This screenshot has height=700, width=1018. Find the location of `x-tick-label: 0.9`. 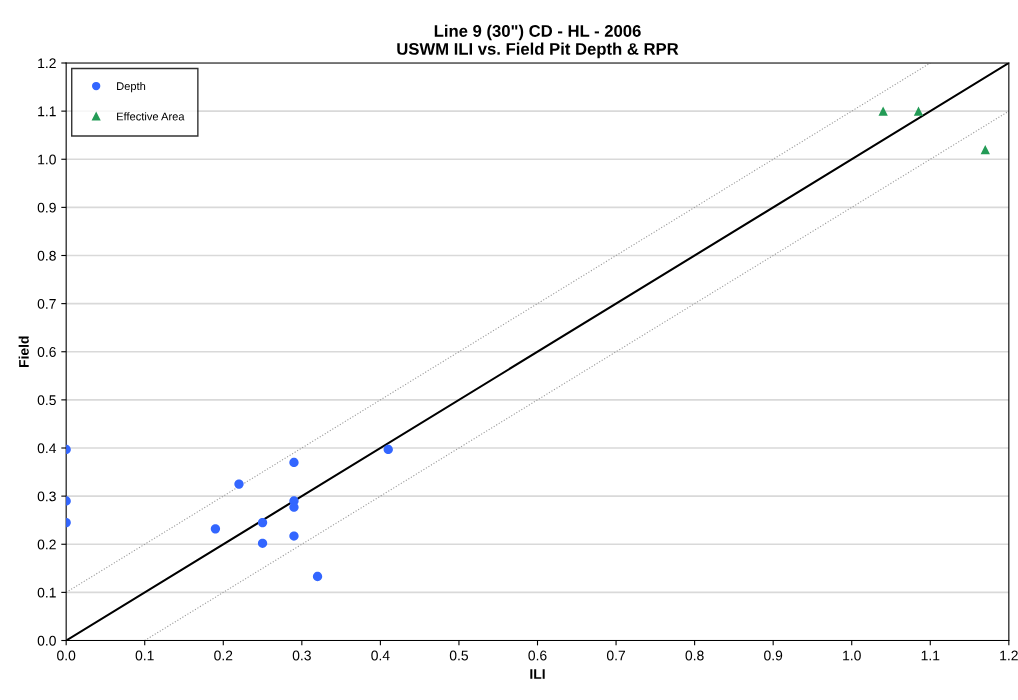

x-tick-label: 0.9 is located at coordinates (773, 655).